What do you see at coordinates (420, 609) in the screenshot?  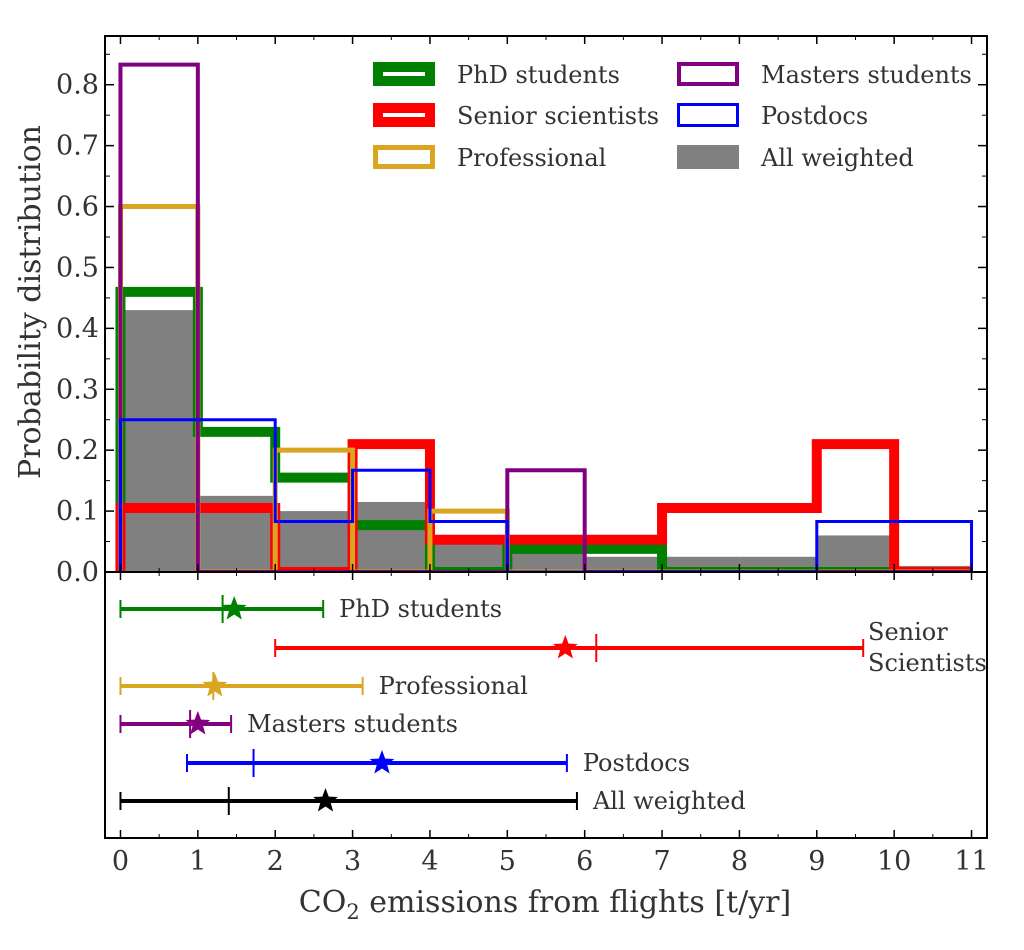 I see `range-label-phd: PhD students` at bounding box center [420, 609].